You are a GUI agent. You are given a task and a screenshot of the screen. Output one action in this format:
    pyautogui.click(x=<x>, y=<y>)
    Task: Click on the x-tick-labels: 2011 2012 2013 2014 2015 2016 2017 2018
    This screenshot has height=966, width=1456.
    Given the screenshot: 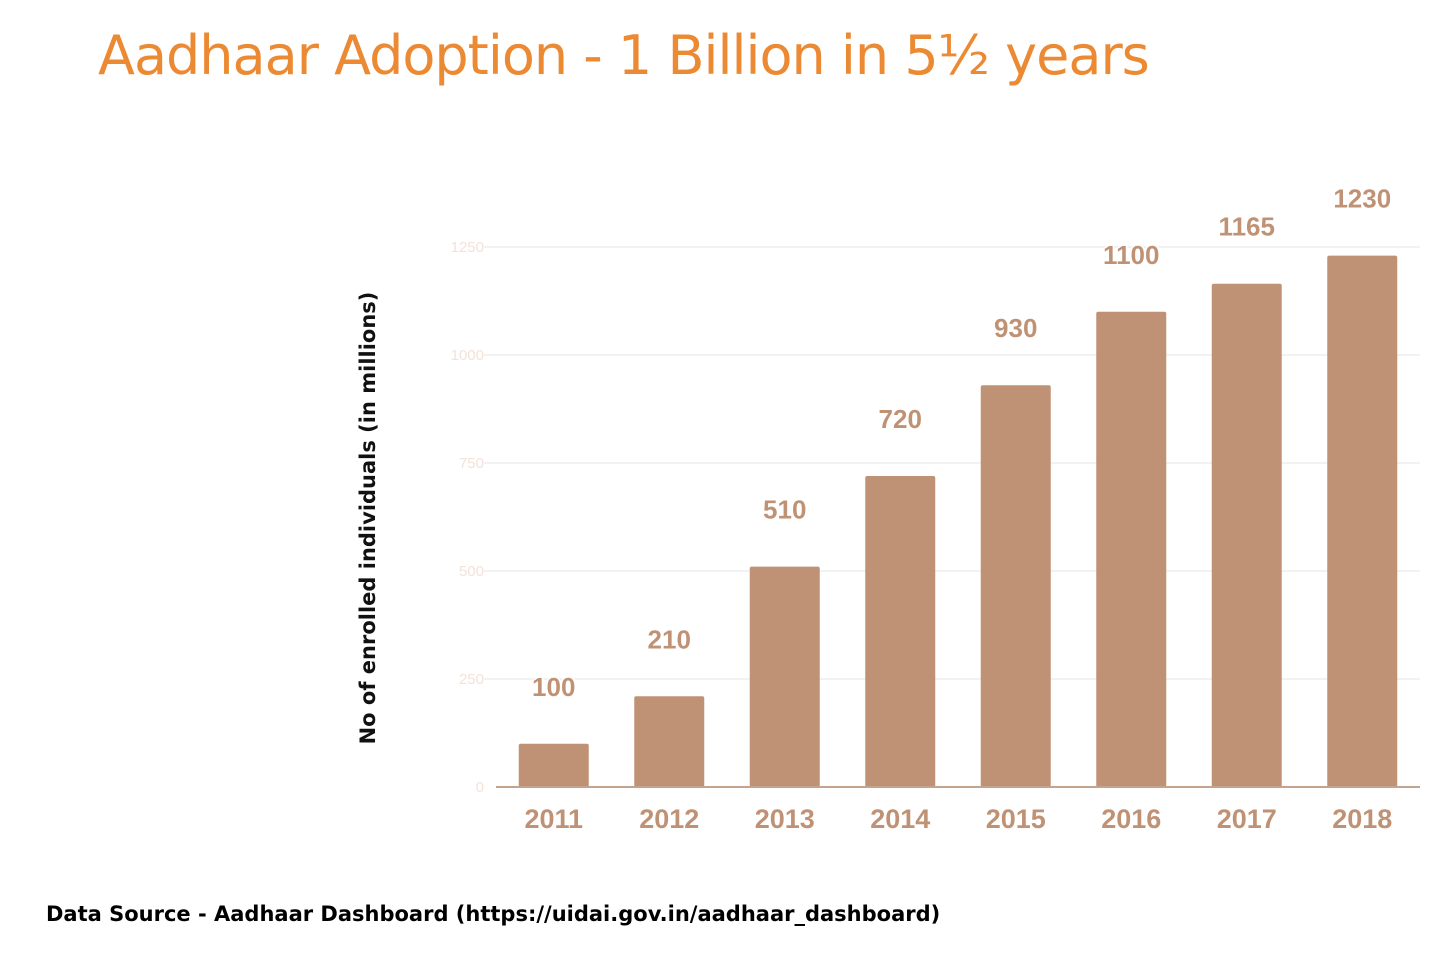 What is the action you would take?
    pyautogui.click(x=958, y=819)
    